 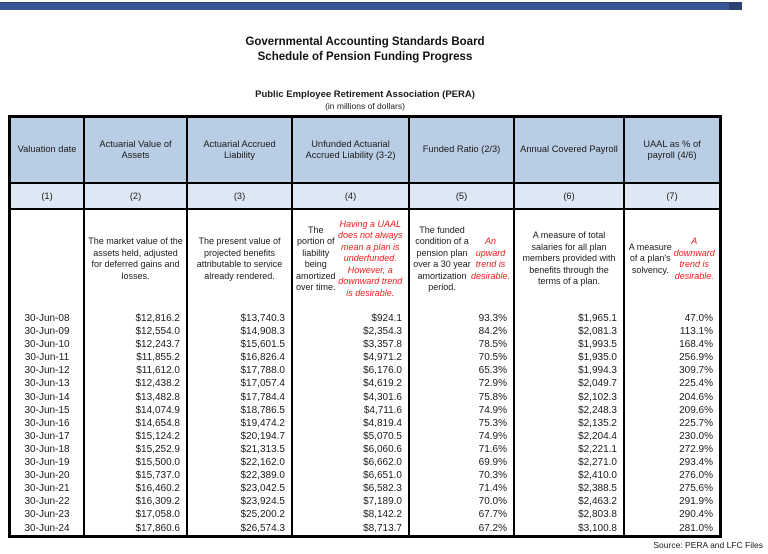 I want to click on table-value-cell: 67.2%, so click(x=492, y=528).